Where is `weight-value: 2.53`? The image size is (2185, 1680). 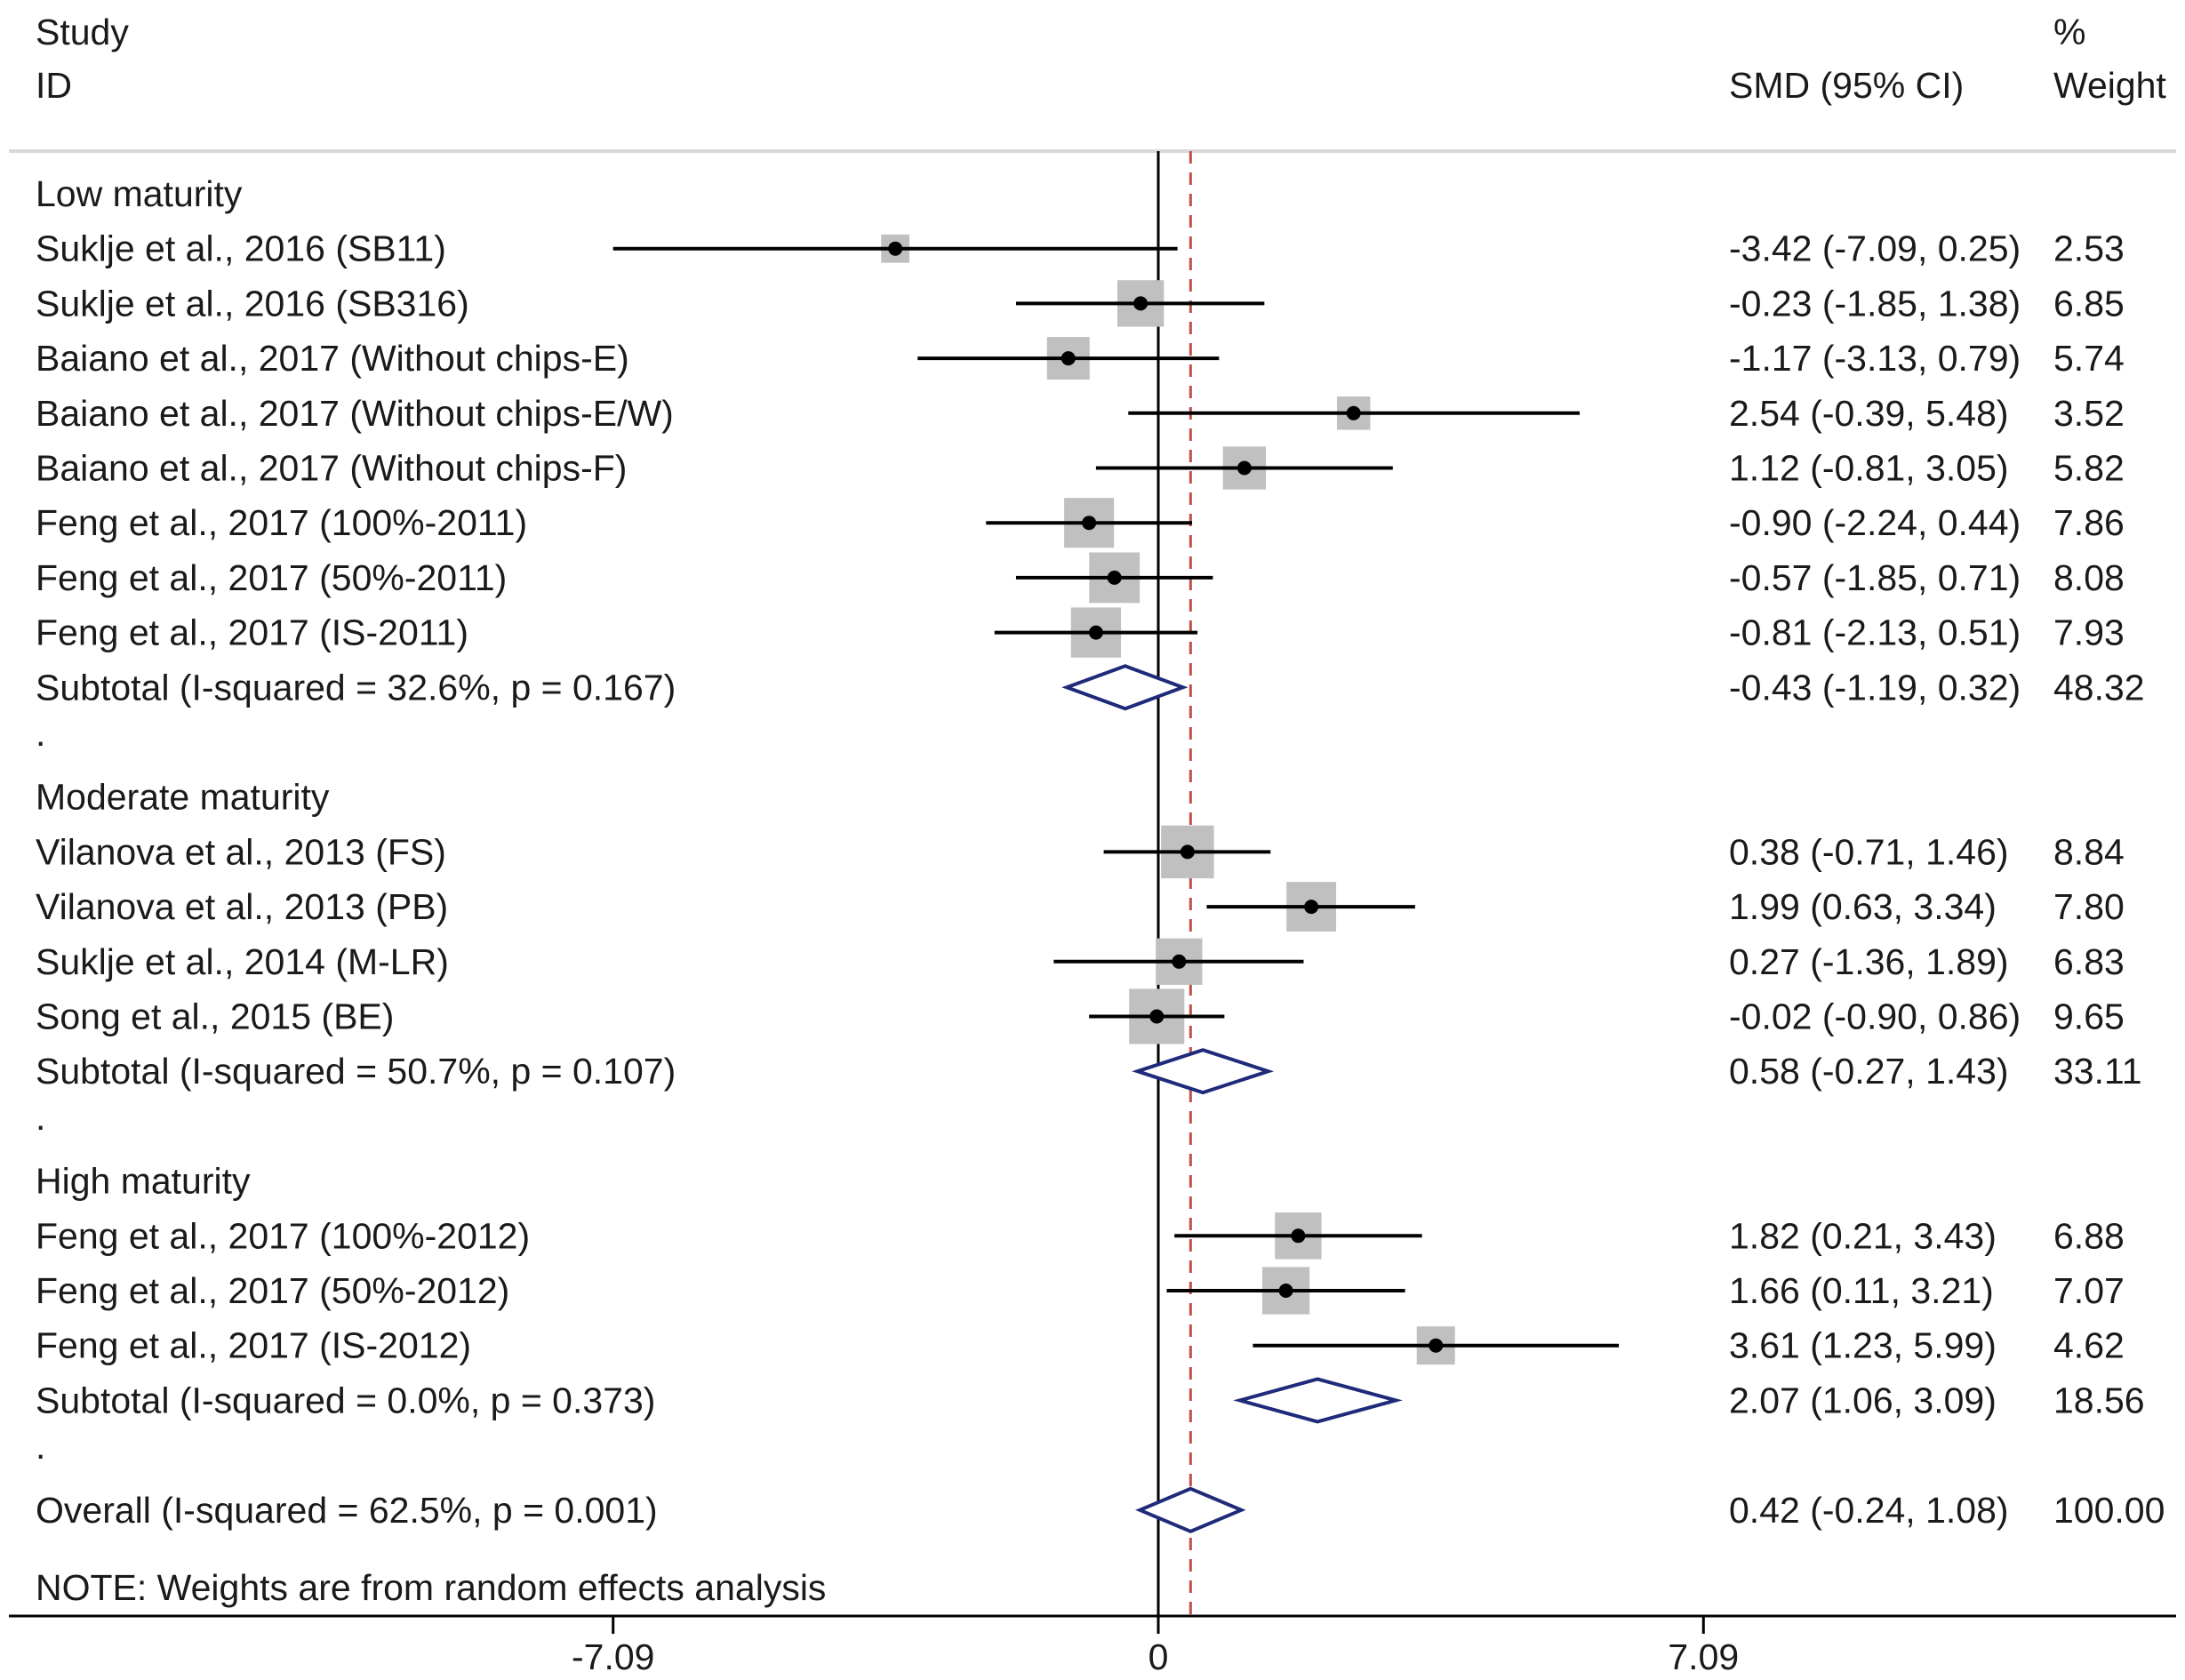
weight-value: 2.53 is located at coordinates (2089, 248).